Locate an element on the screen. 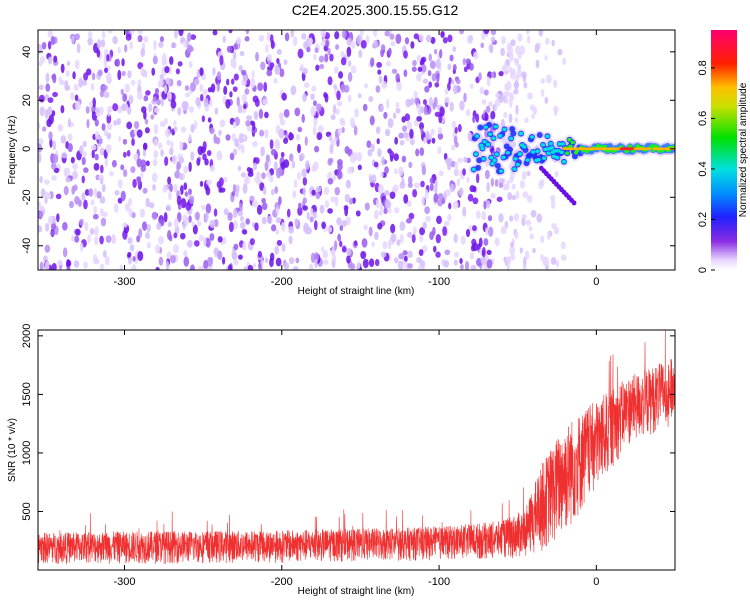 The image size is (750, 600). colorbar-tick-label: 0.2 is located at coordinates (703, 219).